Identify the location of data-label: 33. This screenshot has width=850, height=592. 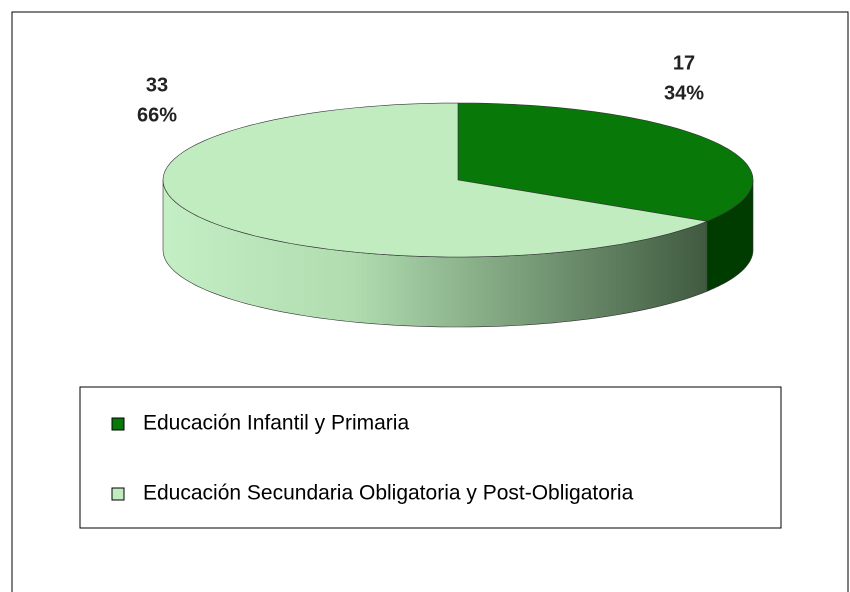
(157, 85).